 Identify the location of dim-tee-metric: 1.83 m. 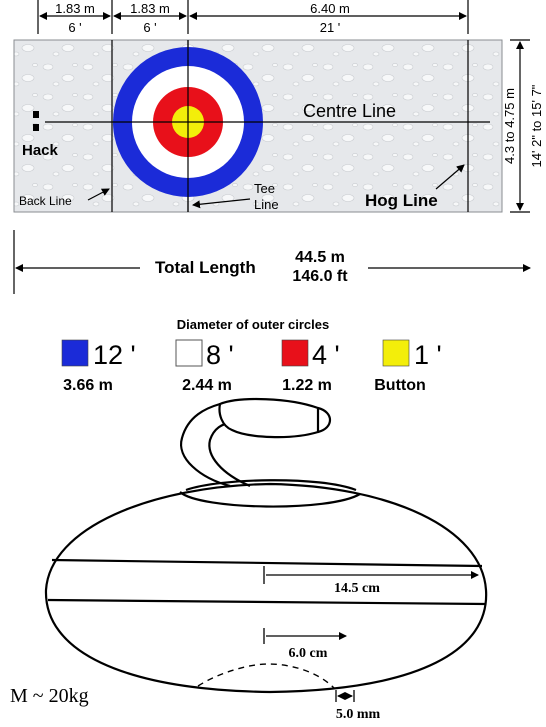
(150, 8).